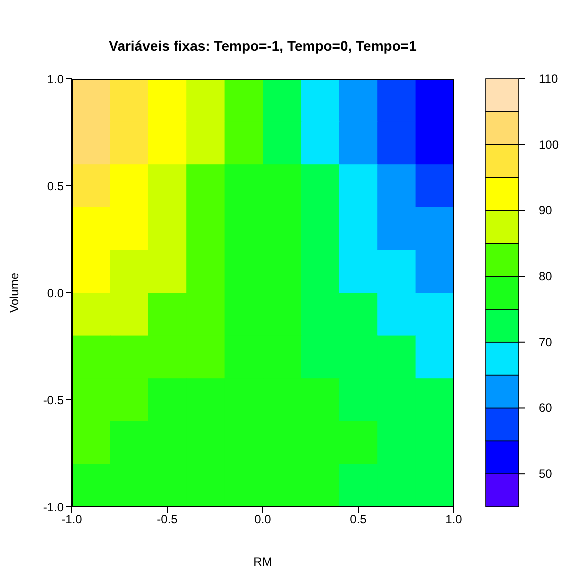 This screenshot has height=585, width=582. What do you see at coordinates (53, 400) in the screenshot?
I see `y-tick-label: -0.5` at bounding box center [53, 400].